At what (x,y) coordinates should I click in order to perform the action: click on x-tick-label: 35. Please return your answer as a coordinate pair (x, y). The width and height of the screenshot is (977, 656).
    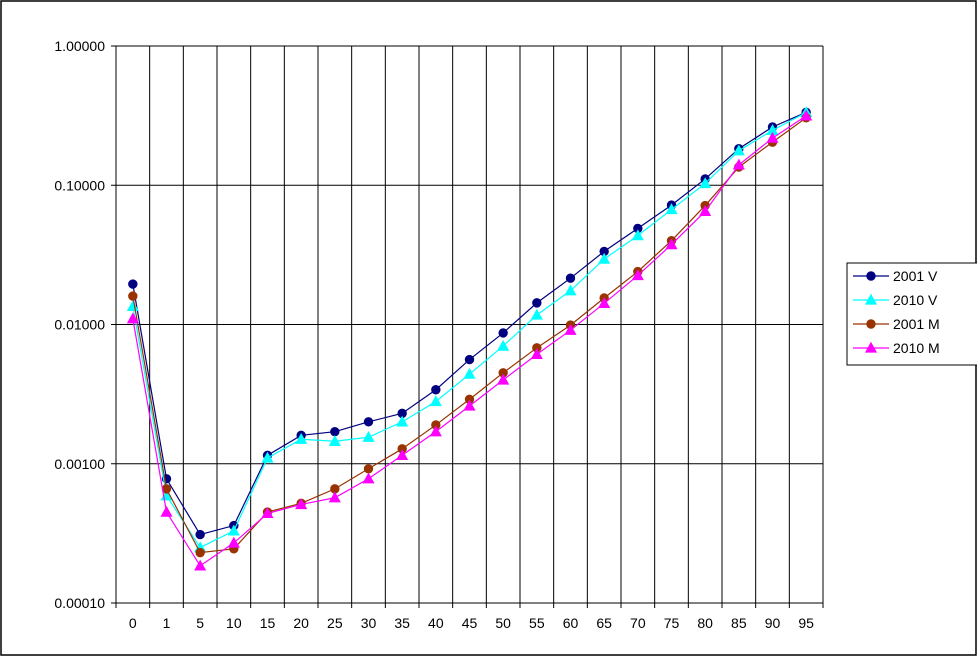
    Looking at the image, I should click on (402, 623).